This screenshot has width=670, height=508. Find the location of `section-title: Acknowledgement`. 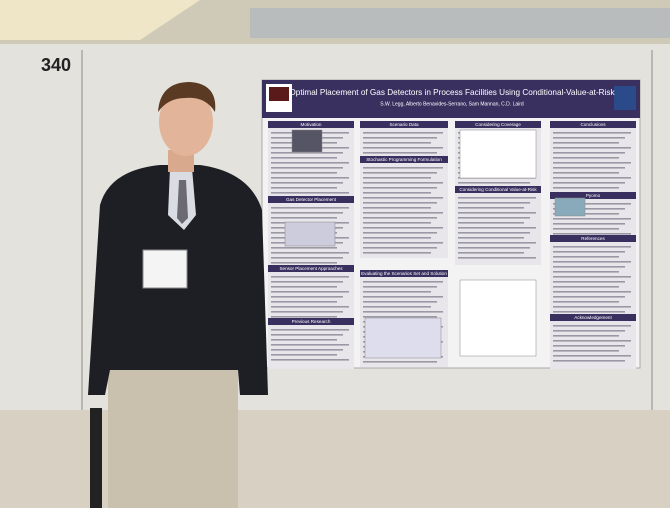

section-title: Acknowledgement is located at coordinates (593, 317).